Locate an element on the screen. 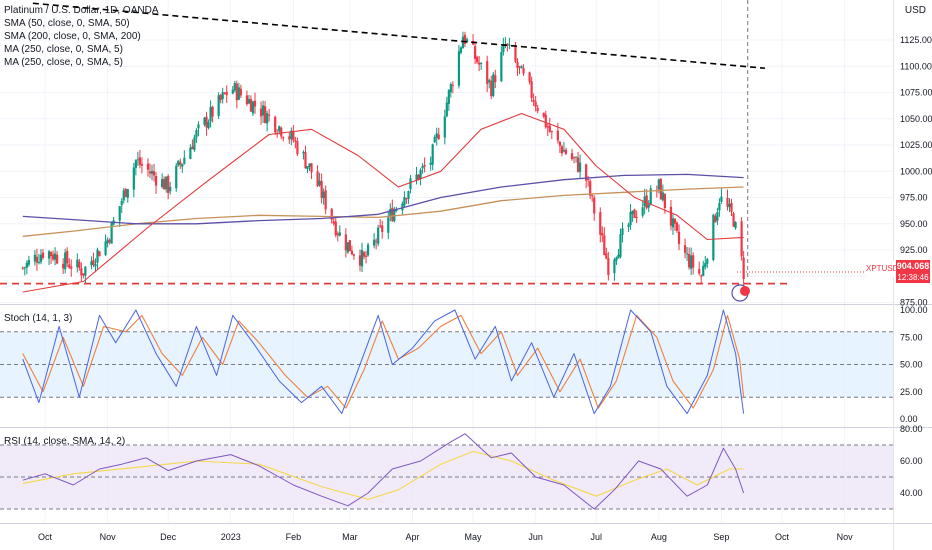 The height and width of the screenshot is (550, 932). indicator-ma250-a: MA (250, close, 0, SMA, 5) is located at coordinates (63, 49).